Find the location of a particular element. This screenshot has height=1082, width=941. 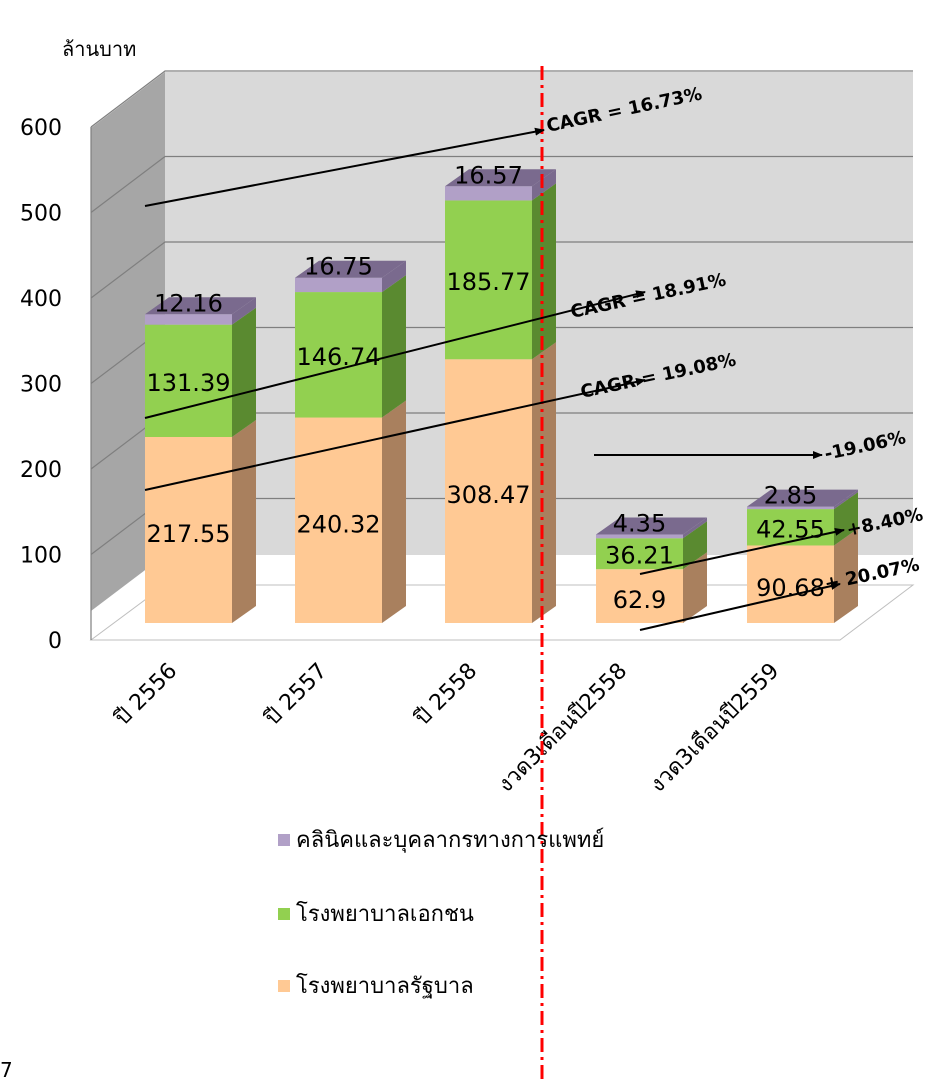

data-label: 36.21 is located at coordinates (639, 556).